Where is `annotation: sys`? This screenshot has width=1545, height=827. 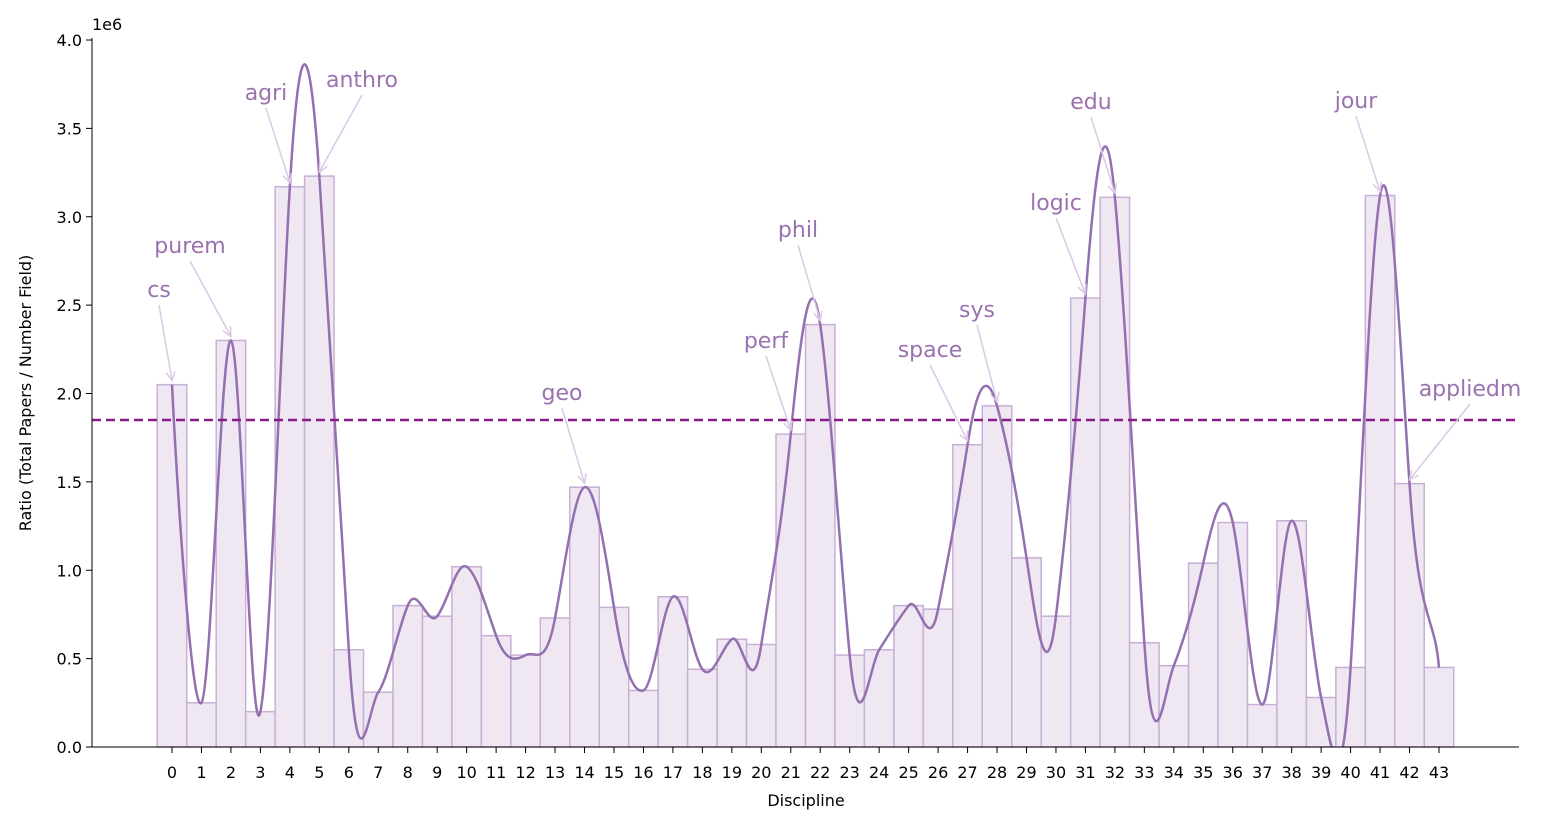
annotation: sys is located at coordinates (977, 310).